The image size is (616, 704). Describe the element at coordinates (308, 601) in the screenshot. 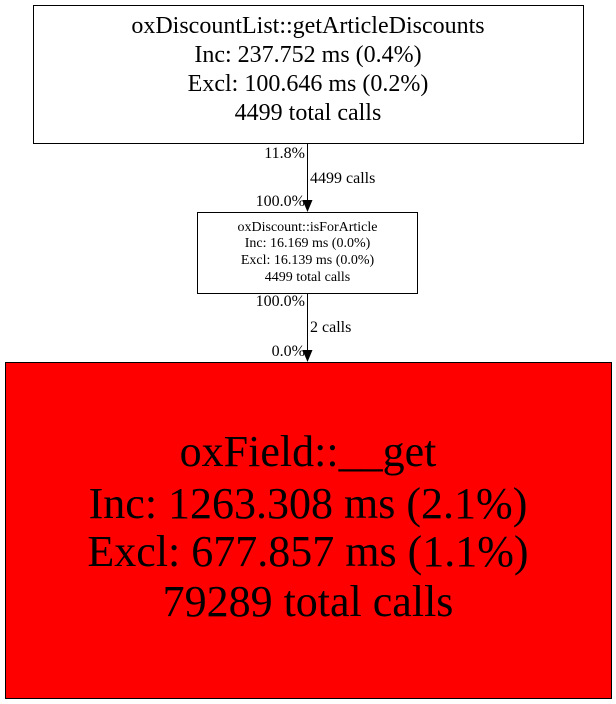

I see `node-calls: 79289 total calls` at that location.